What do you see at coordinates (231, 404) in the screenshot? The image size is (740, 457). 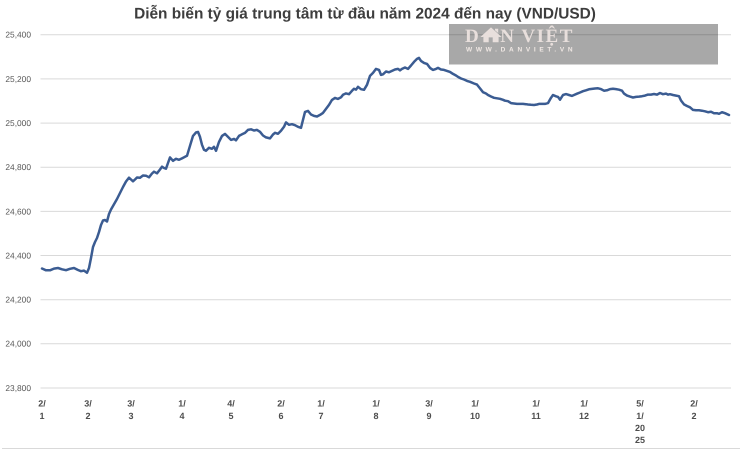 I see `svg-text: 4/` at bounding box center [231, 404].